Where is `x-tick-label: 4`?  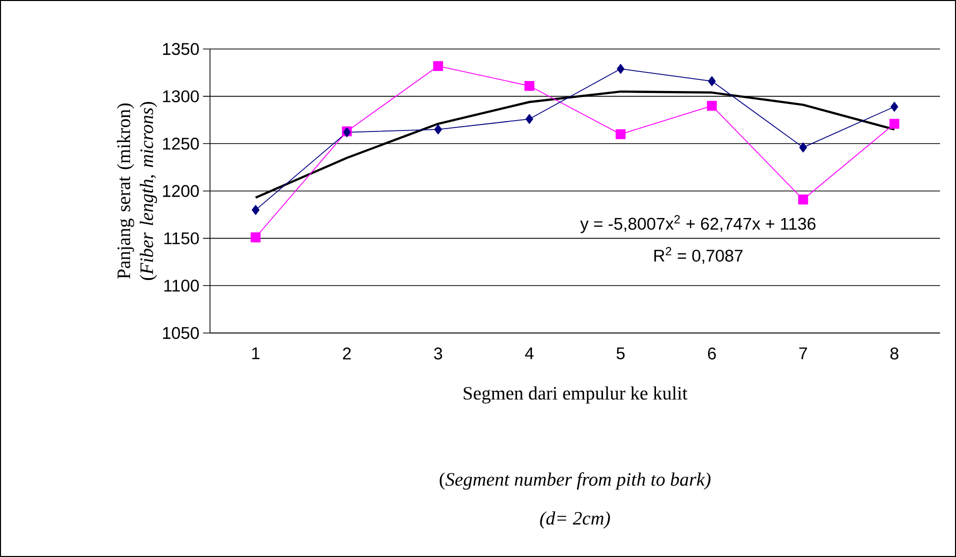
x-tick-label: 4 is located at coordinates (529, 354).